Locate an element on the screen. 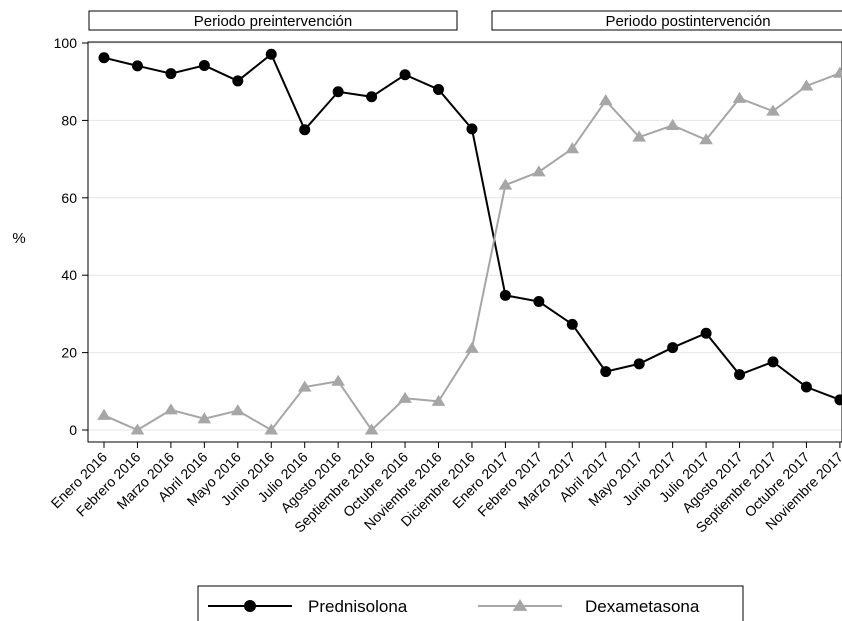 The width and height of the screenshot is (842, 621). period-label: Periodo postintervención is located at coordinates (687, 21).